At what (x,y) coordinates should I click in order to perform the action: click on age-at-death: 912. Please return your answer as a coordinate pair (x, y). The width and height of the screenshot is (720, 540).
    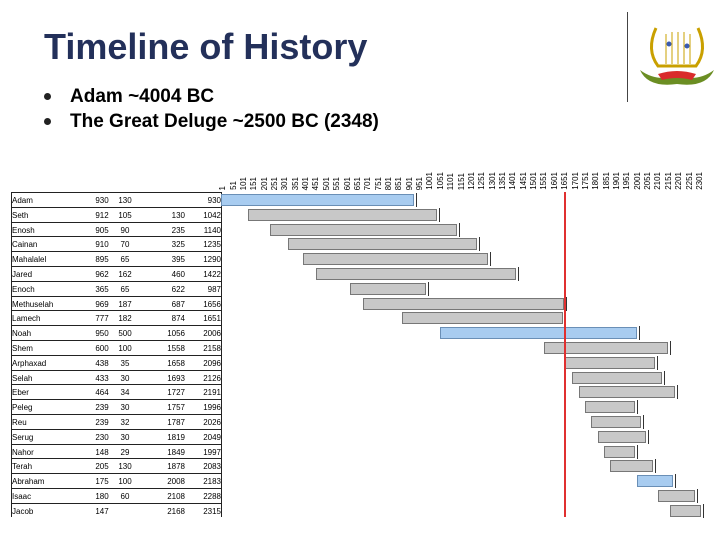
    Looking at the image, I should click on (102, 215).